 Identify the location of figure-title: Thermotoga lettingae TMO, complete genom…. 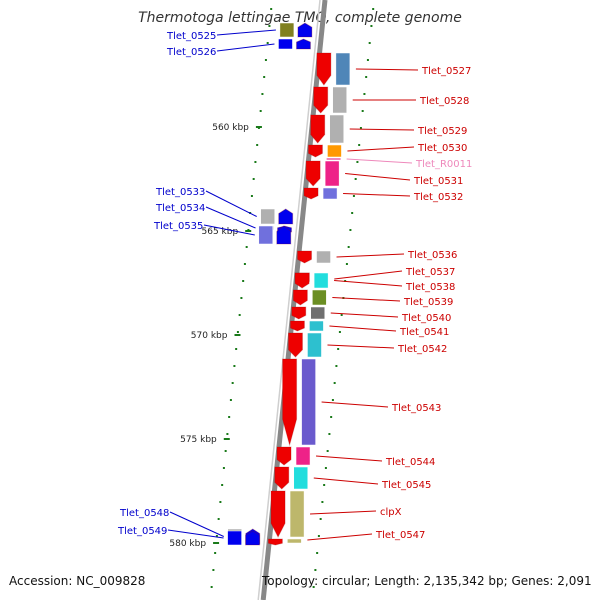
(300, 18).